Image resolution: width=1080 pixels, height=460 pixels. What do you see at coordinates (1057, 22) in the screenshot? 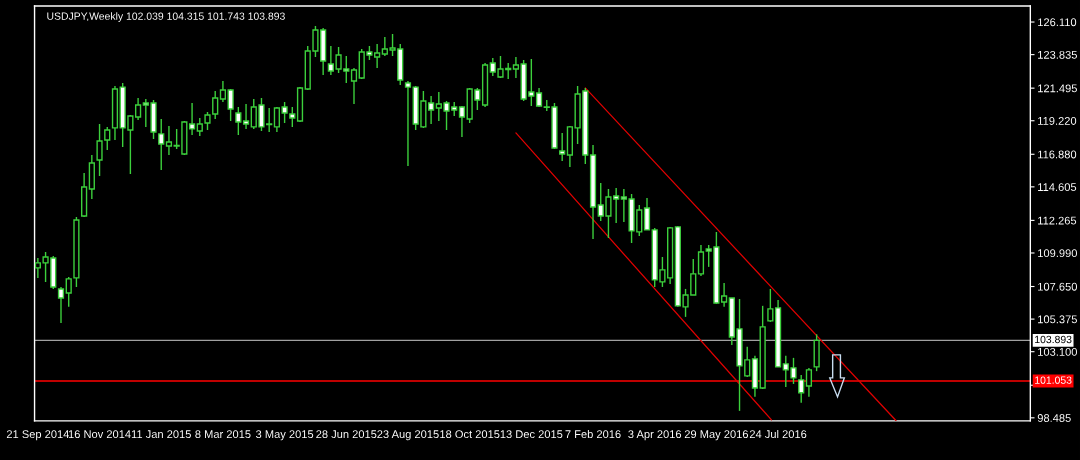
I see `y-tick-label: 126.110` at bounding box center [1057, 22].